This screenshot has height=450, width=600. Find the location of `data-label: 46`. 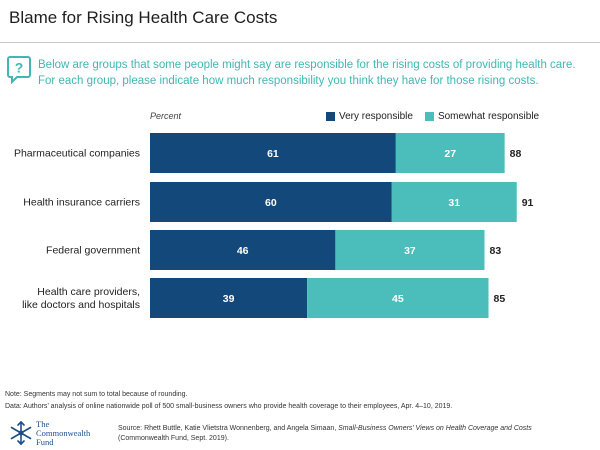

data-label: 46 is located at coordinates (243, 251).